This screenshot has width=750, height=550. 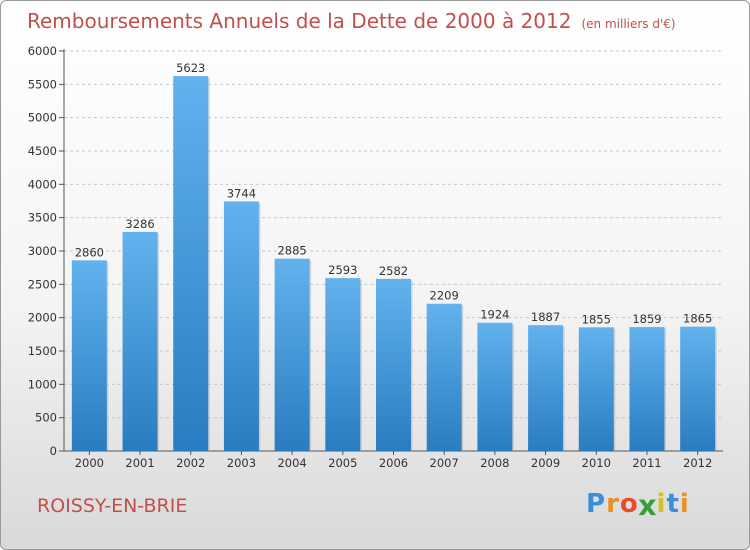 What do you see at coordinates (545, 463) in the screenshot?
I see `x-tick-label: 2009` at bounding box center [545, 463].